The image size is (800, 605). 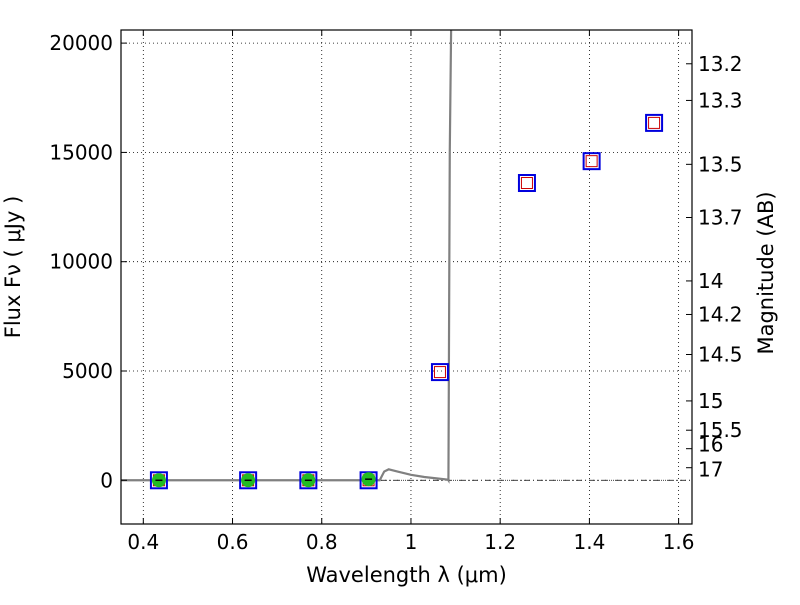 What do you see at coordinates (406, 575) in the screenshot?
I see `x-axis-label: Wavelength λ (μm)` at bounding box center [406, 575].